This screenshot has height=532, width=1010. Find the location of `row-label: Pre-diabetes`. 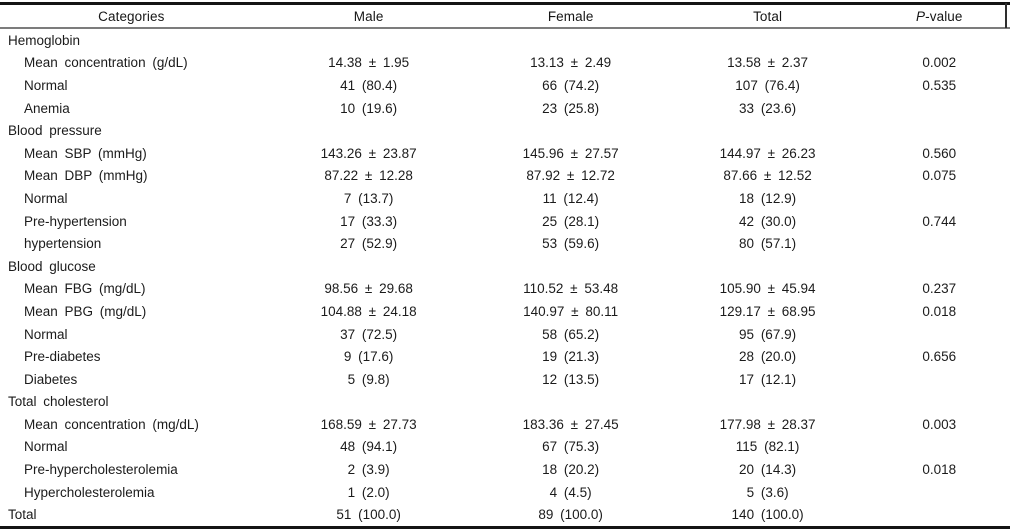

row-label: Pre-diabetes is located at coordinates (62, 357).